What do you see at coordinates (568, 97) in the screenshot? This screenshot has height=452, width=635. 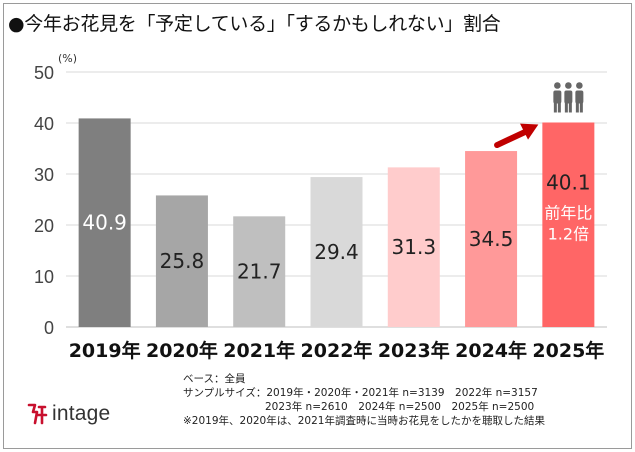 I see `people-group-icon` at bounding box center [568, 97].